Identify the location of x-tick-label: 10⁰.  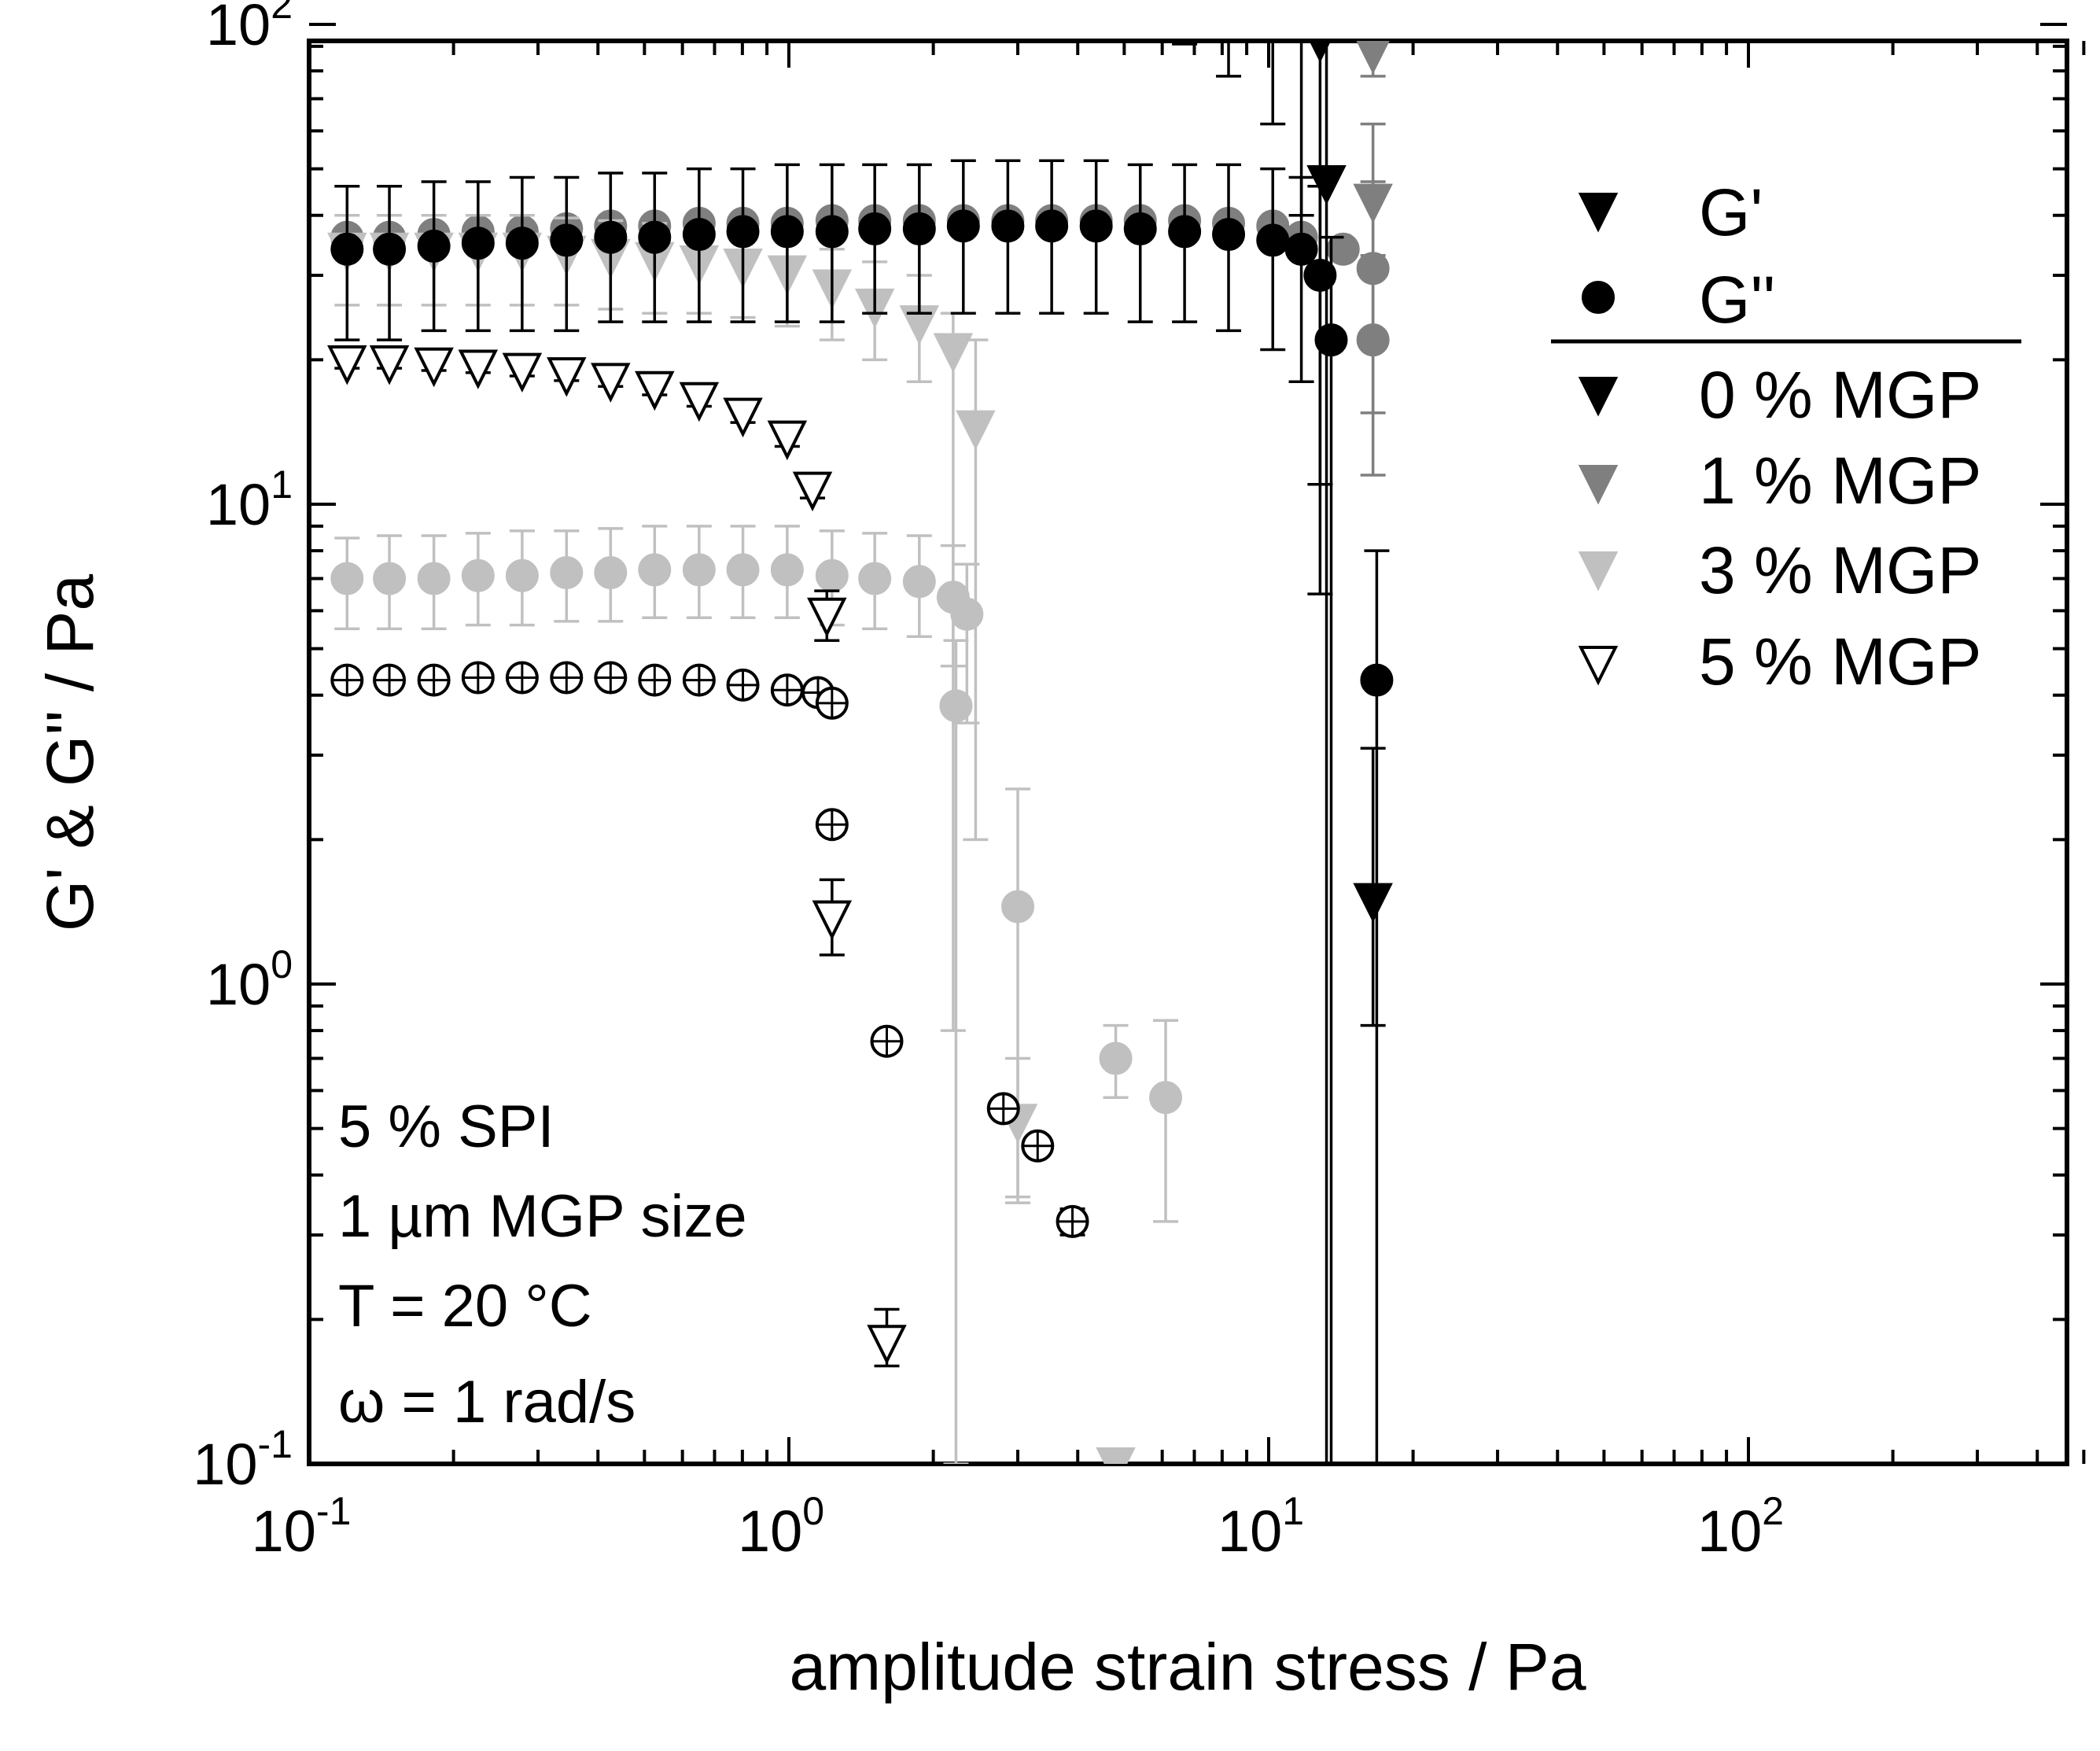
(781, 1527).